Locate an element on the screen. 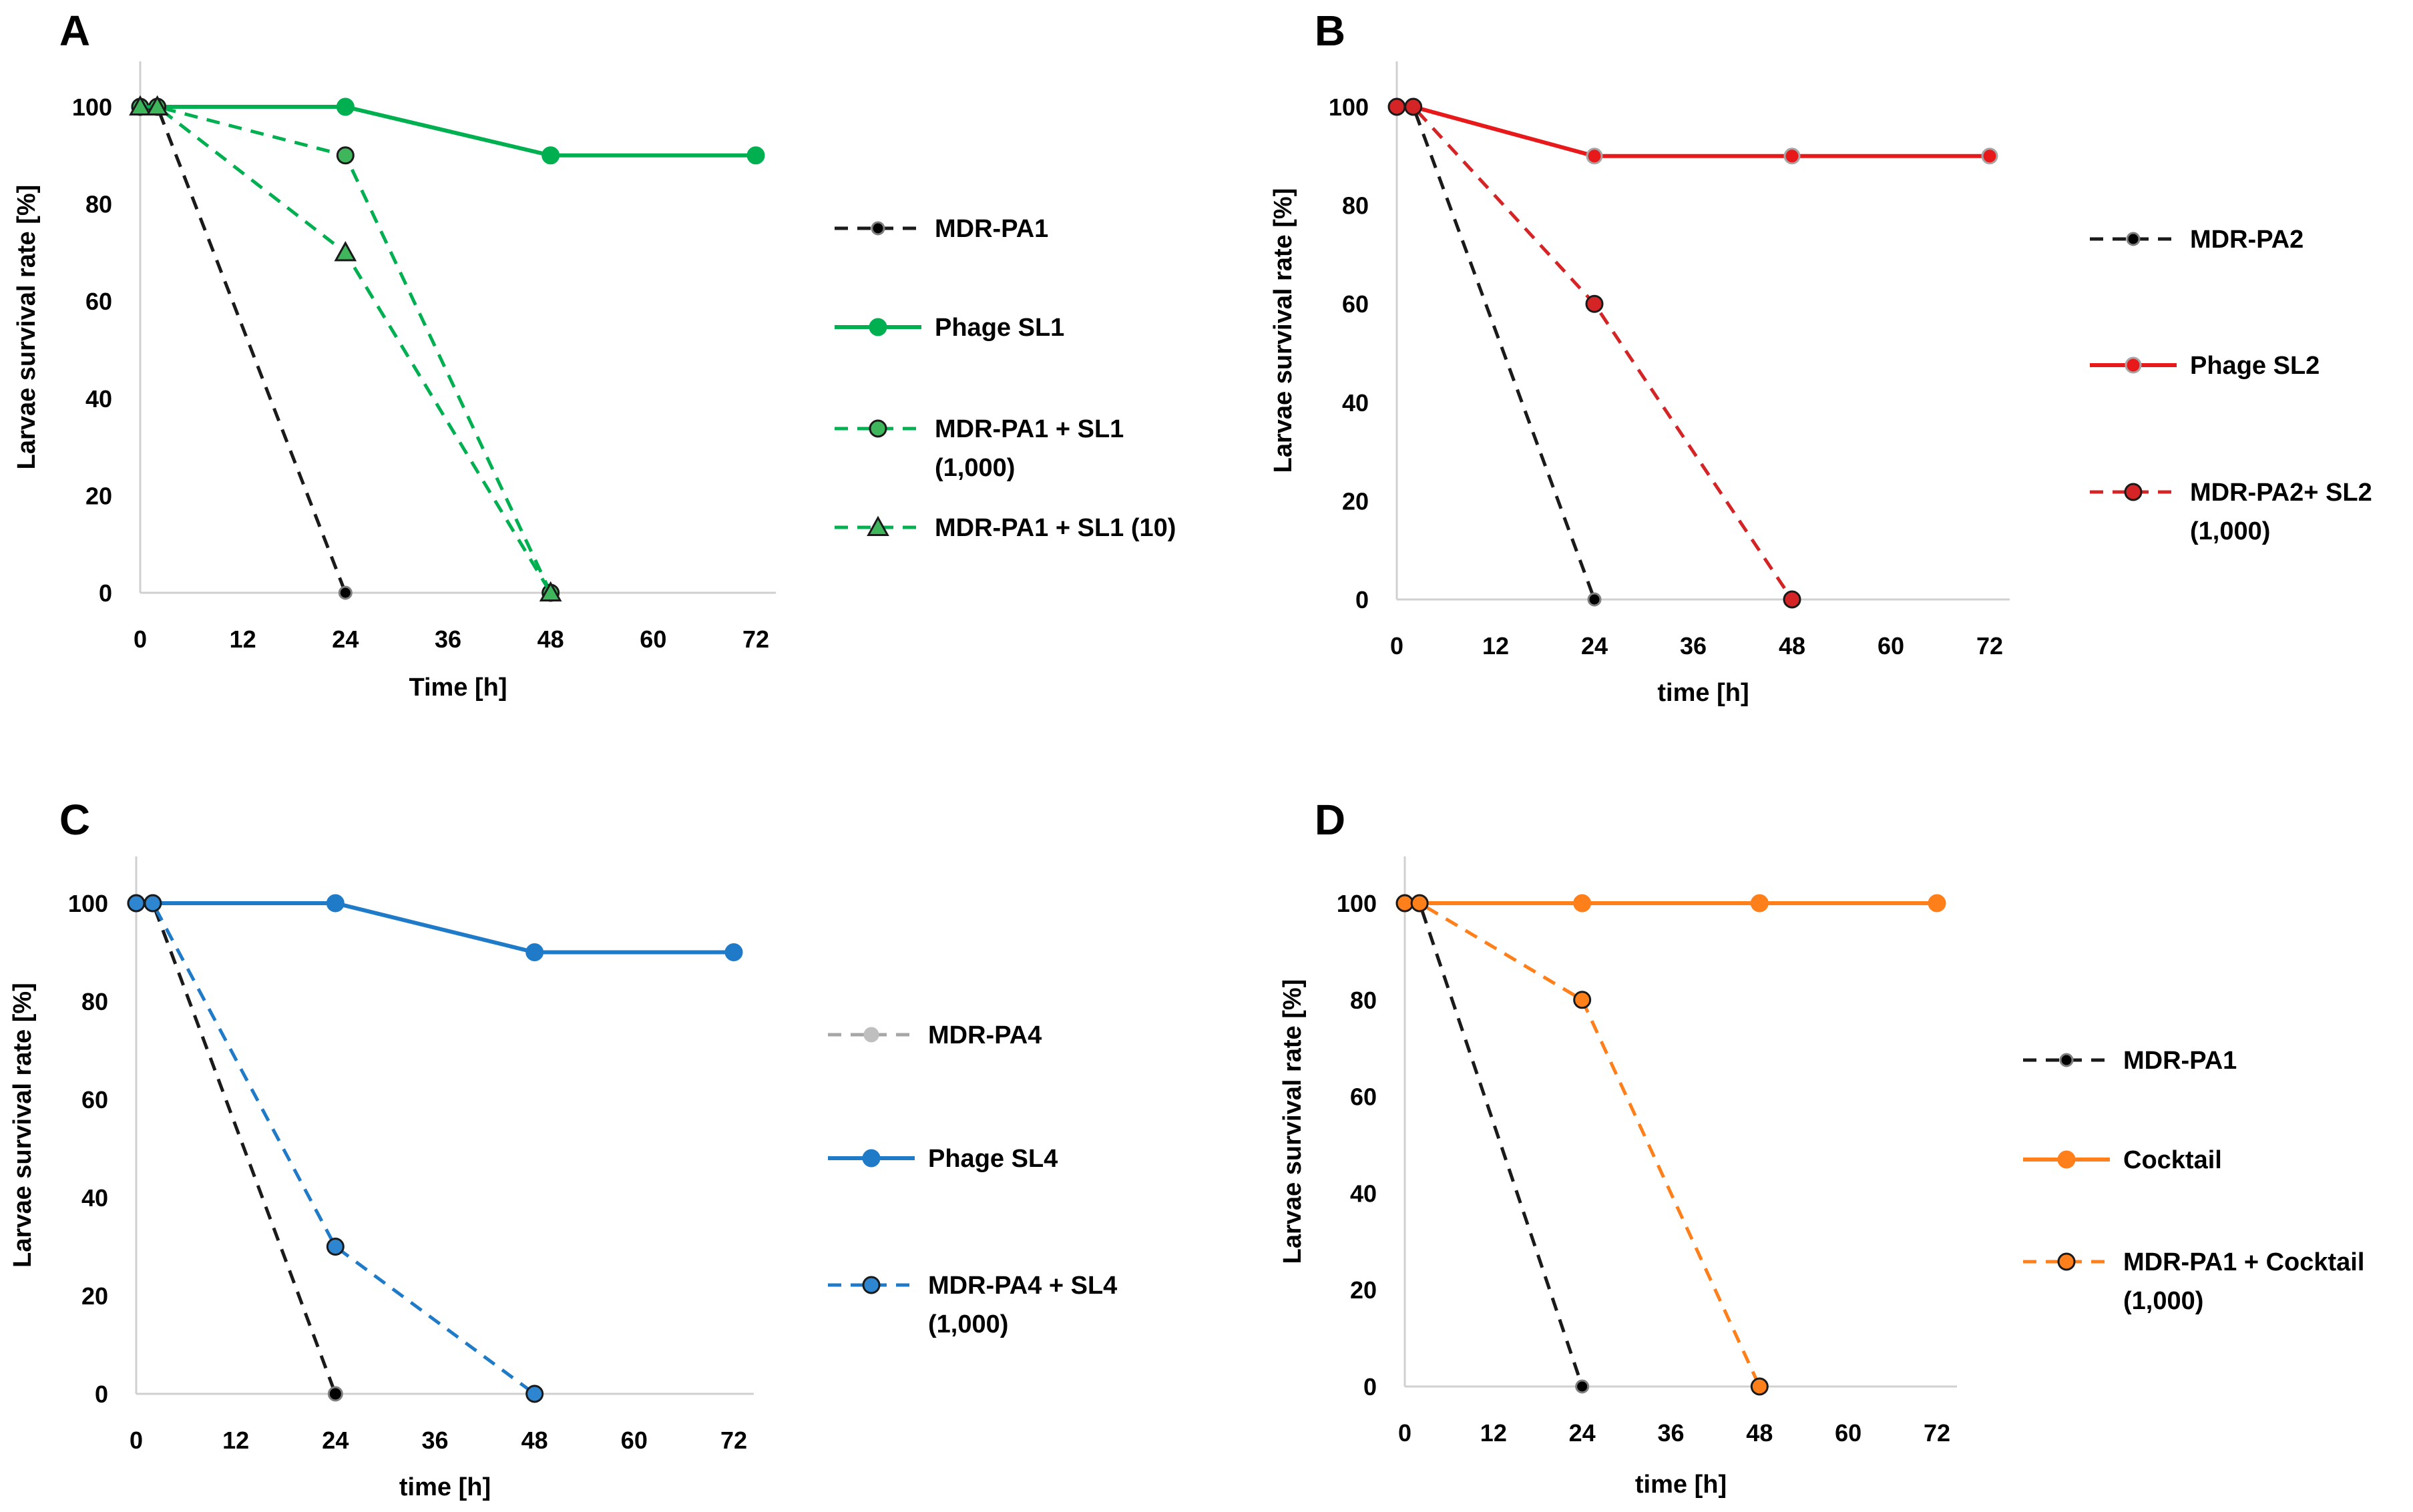  panel-letter: C is located at coordinates (74, 820).